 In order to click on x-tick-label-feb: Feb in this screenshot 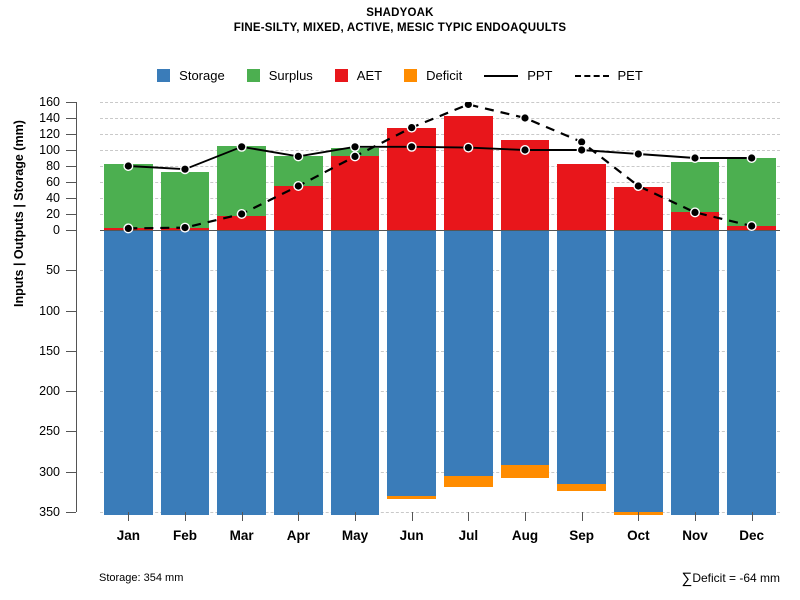, I will do `click(185, 535)`.